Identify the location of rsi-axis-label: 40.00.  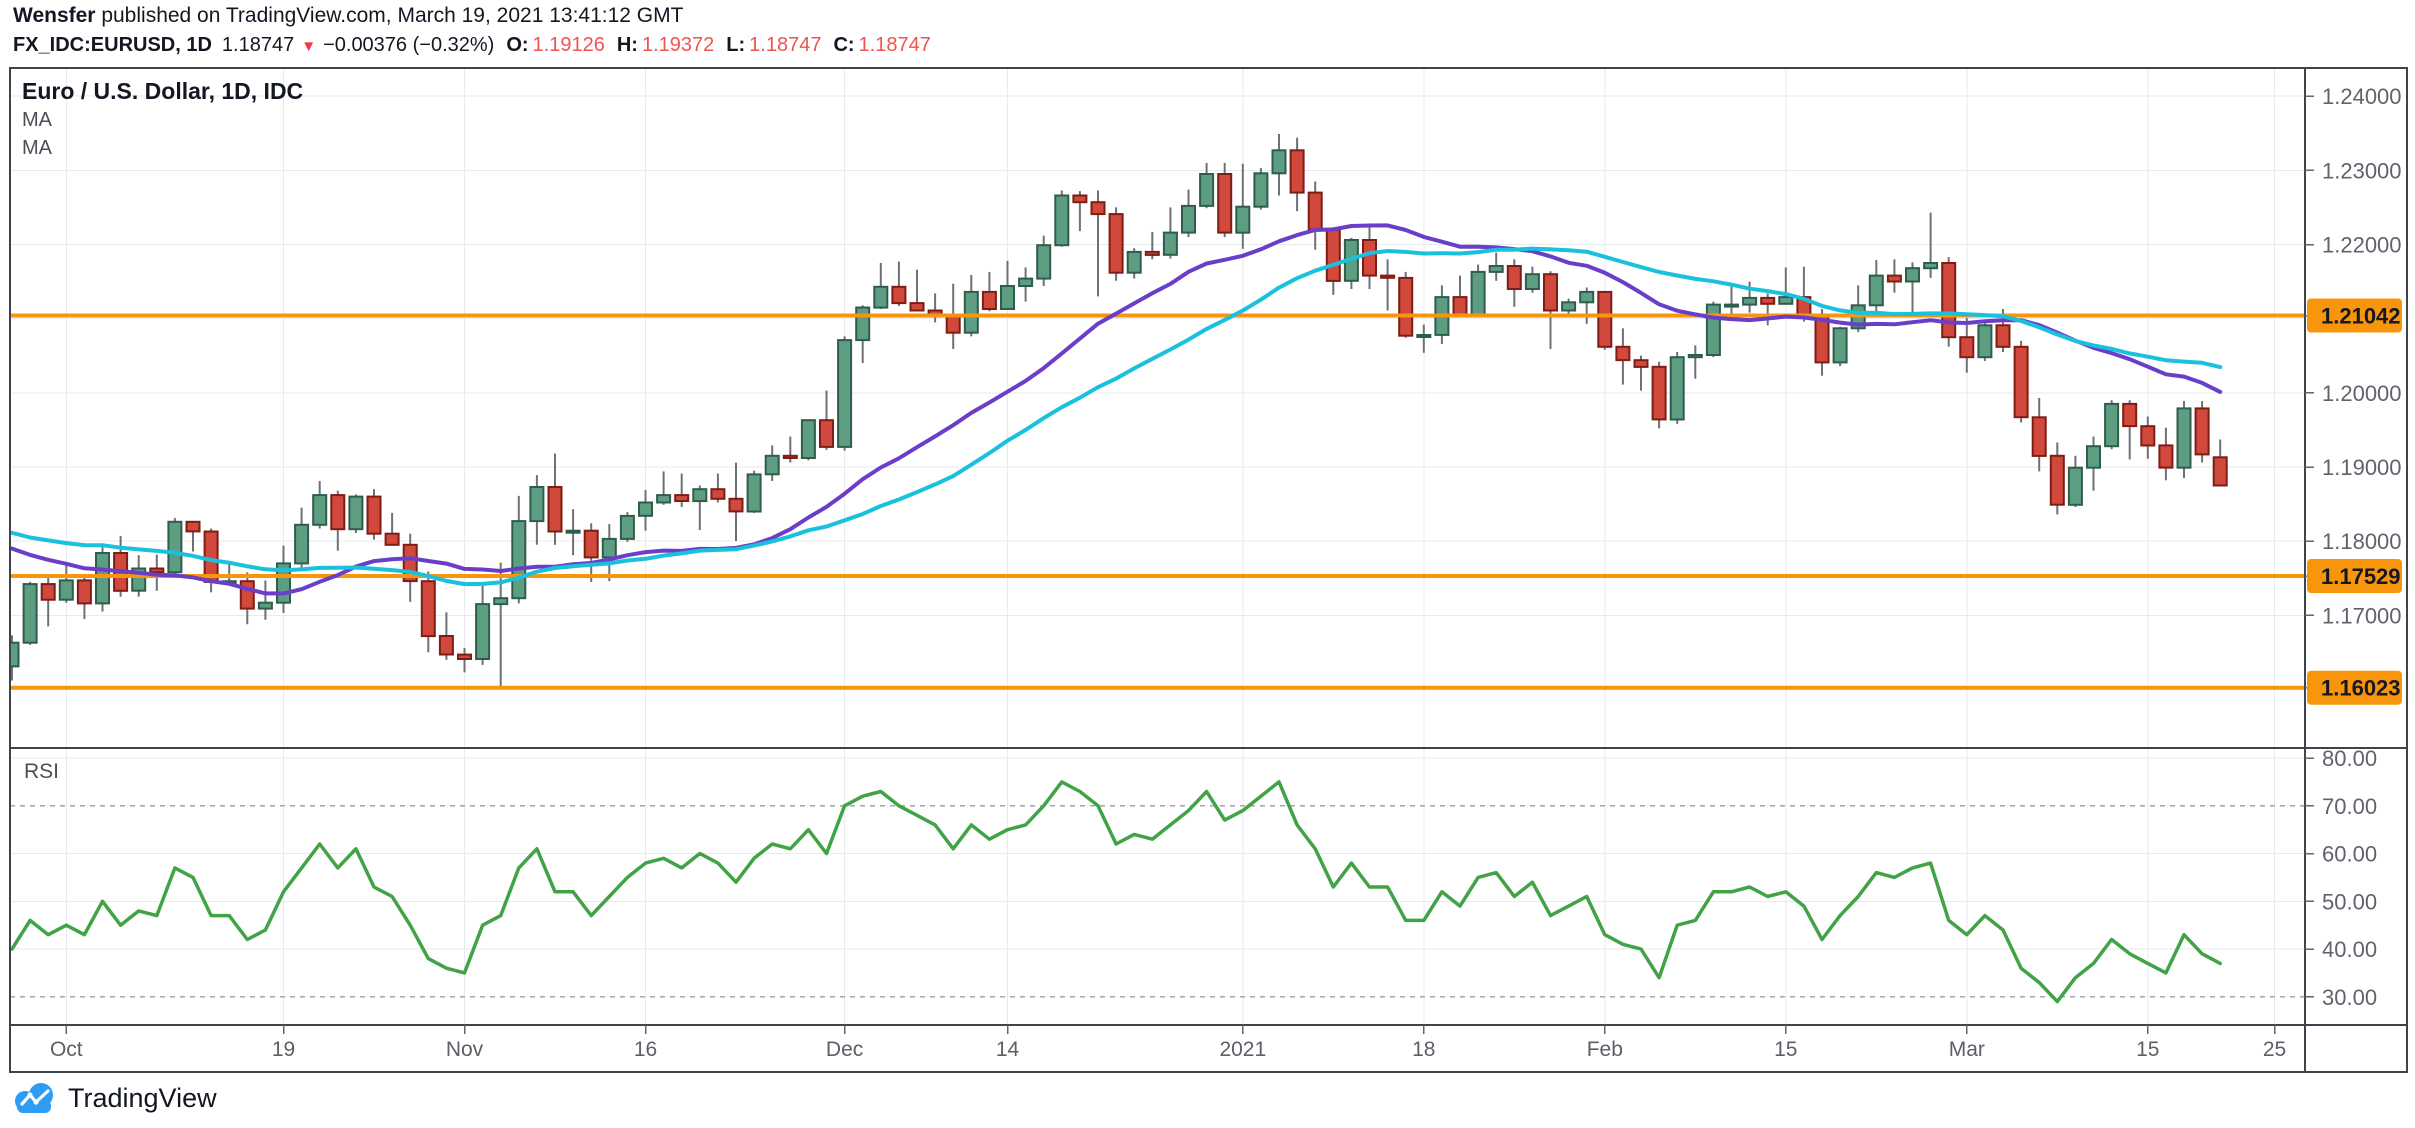
(2349, 949).